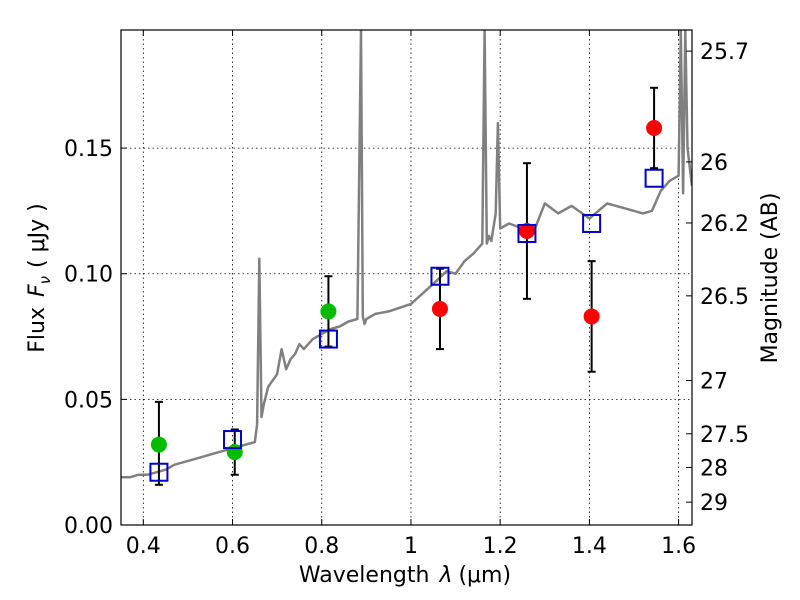  What do you see at coordinates (405, 575) in the screenshot?
I see `x-axis-label: Wavelength λ (μm)` at bounding box center [405, 575].